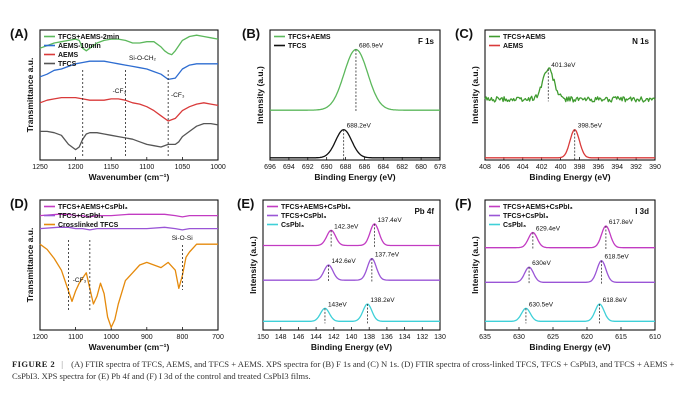 This screenshot has height=403, width=700. What do you see at coordinates (642, 211) in the screenshot?
I see `spectrum-title: I 3d` at bounding box center [642, 211].